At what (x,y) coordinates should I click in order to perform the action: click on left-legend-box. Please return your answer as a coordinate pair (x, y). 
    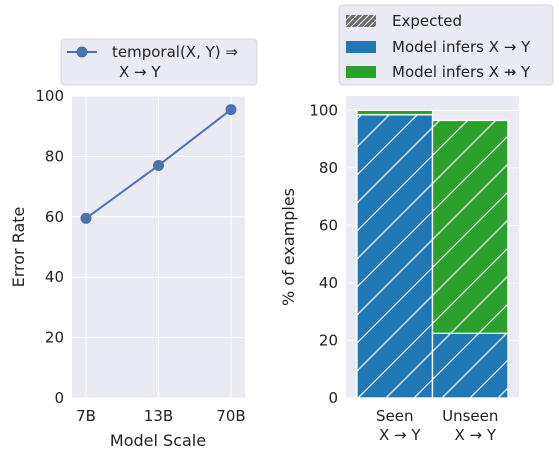
    Looking at the image, I should click on (159, 62).